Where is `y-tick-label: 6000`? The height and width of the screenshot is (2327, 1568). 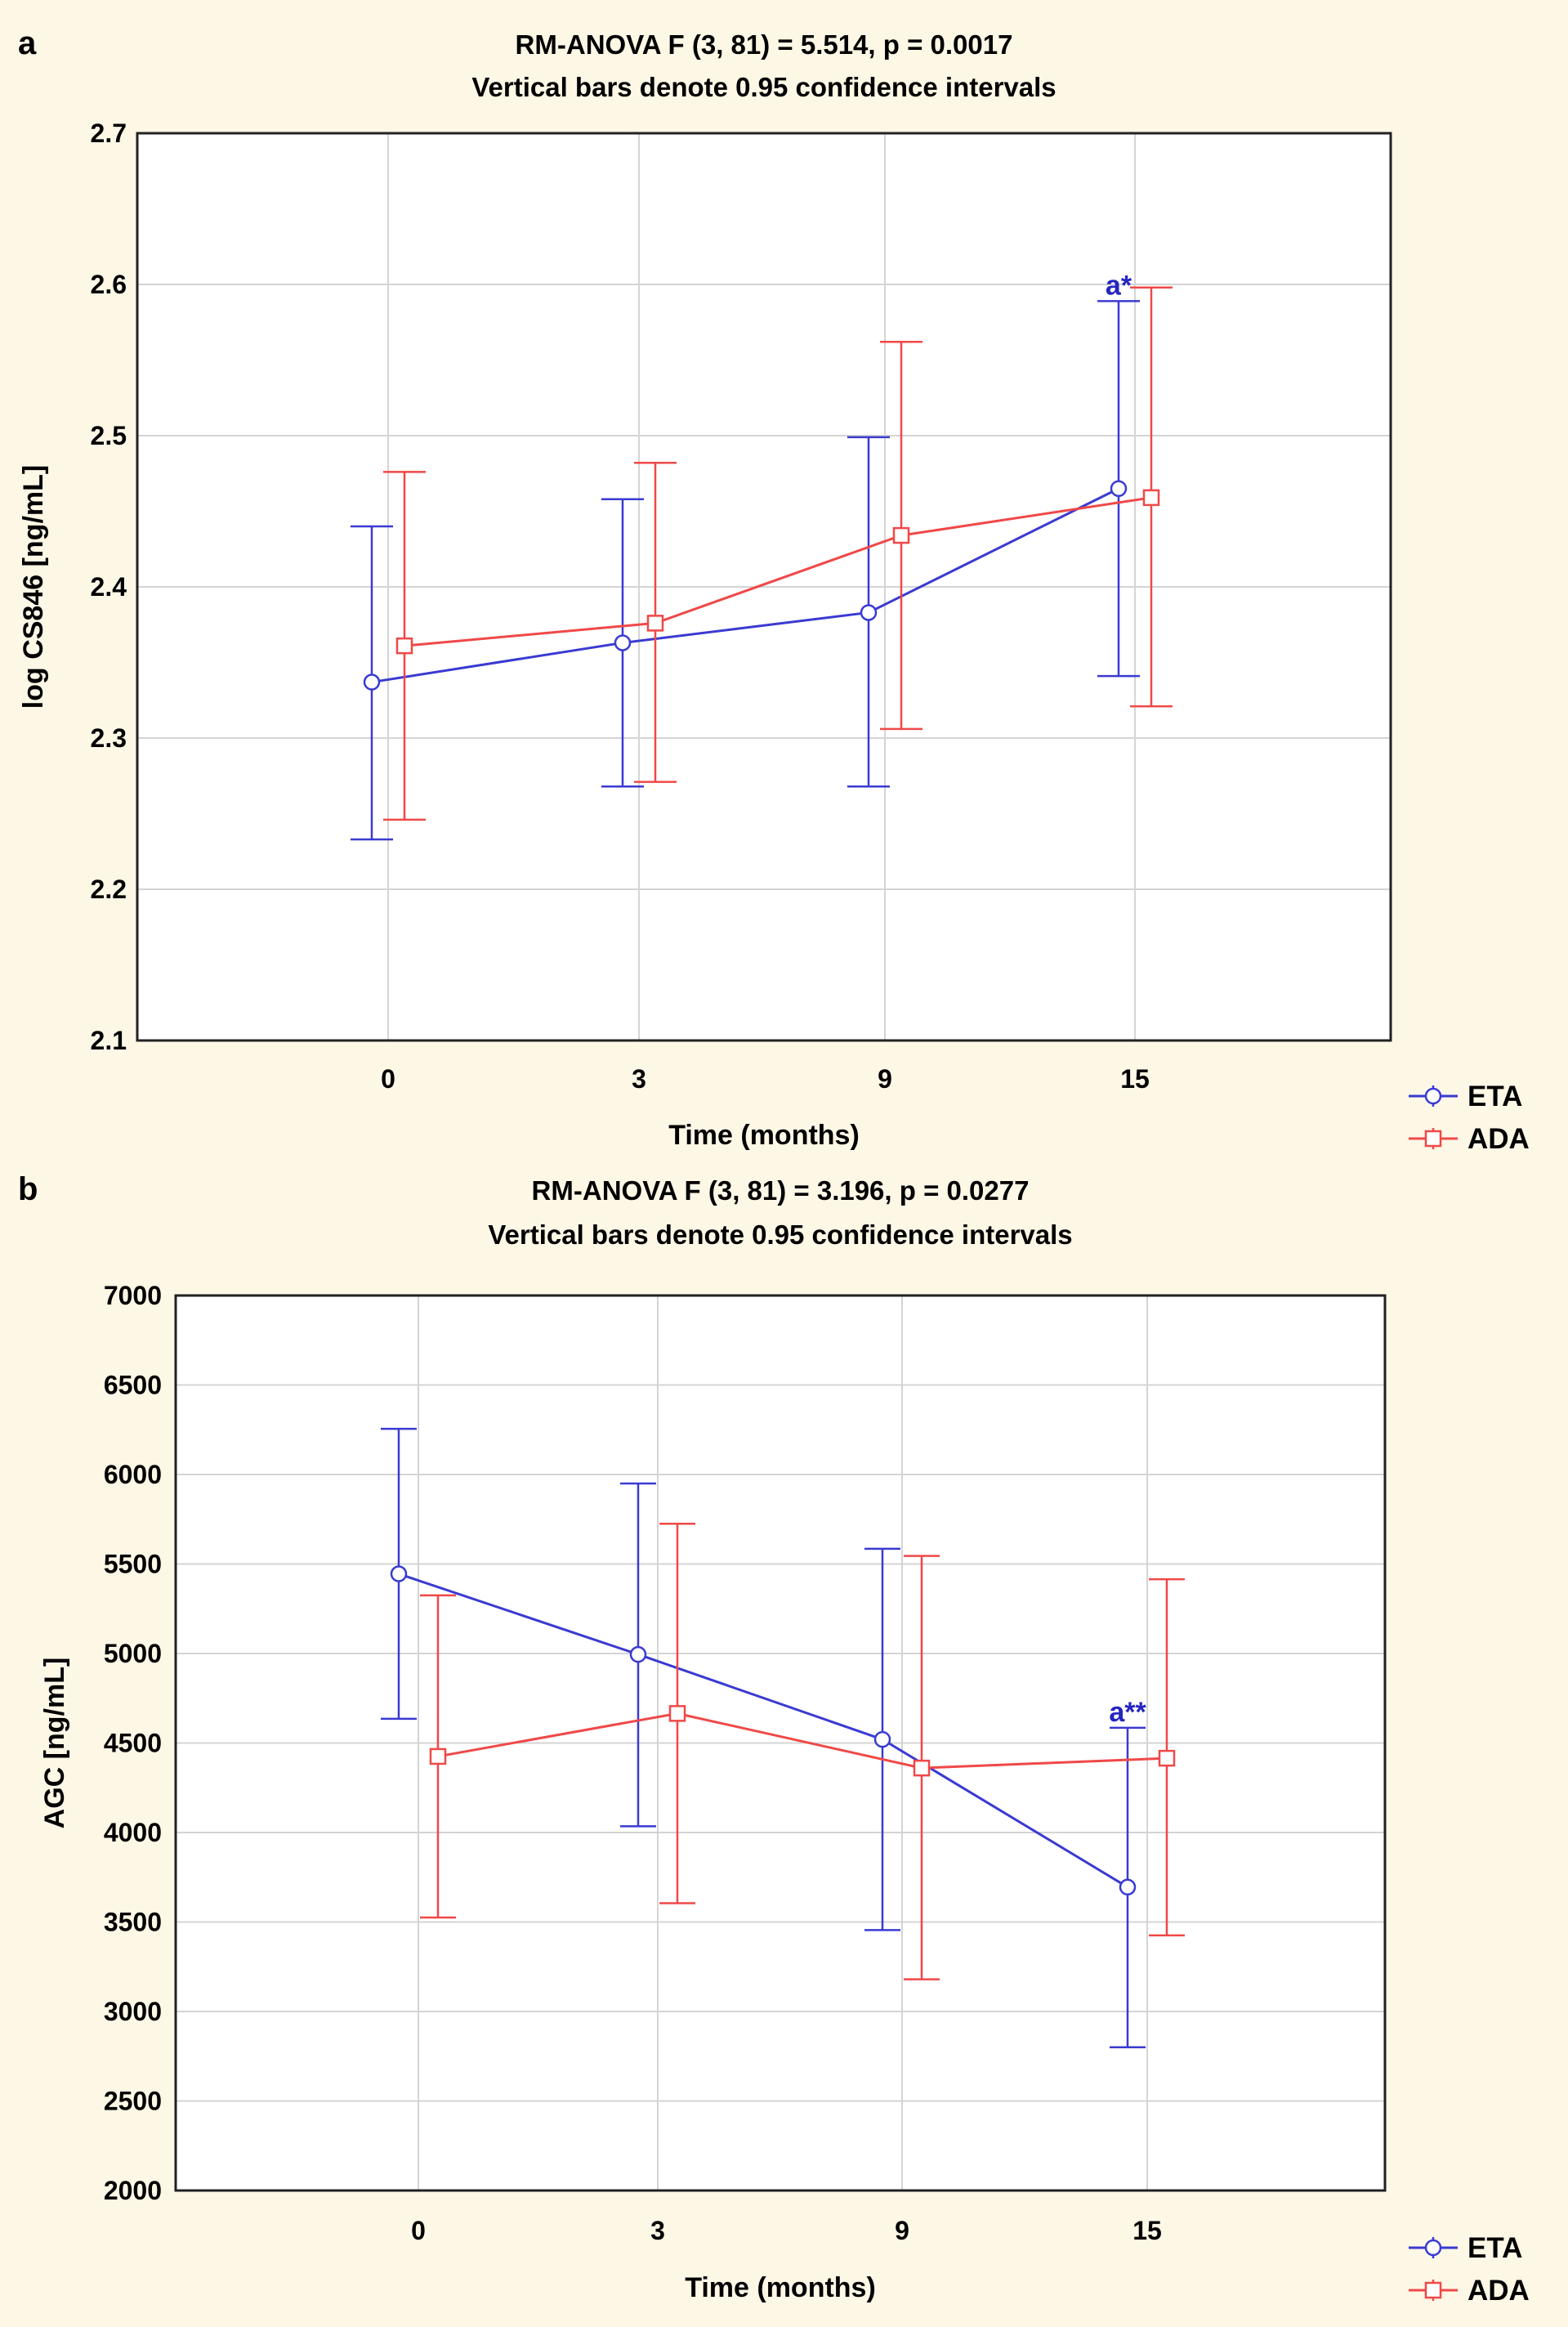
y-tick-label: 6000 is located at coordinates (133, 1474).